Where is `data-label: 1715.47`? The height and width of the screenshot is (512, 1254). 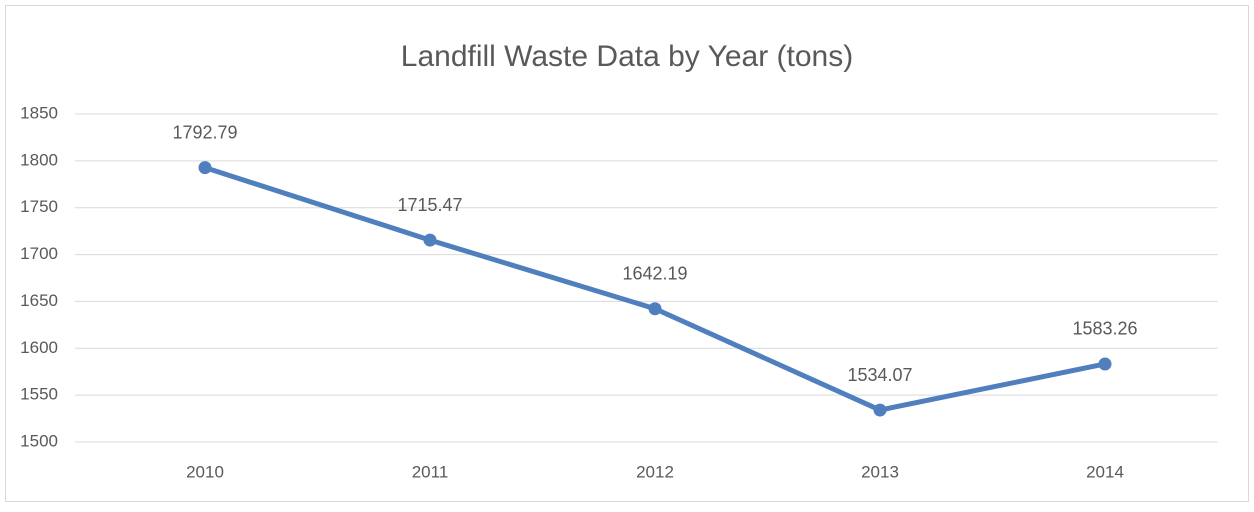 data-label: 1715.47 is located at coordinates (429, 205).